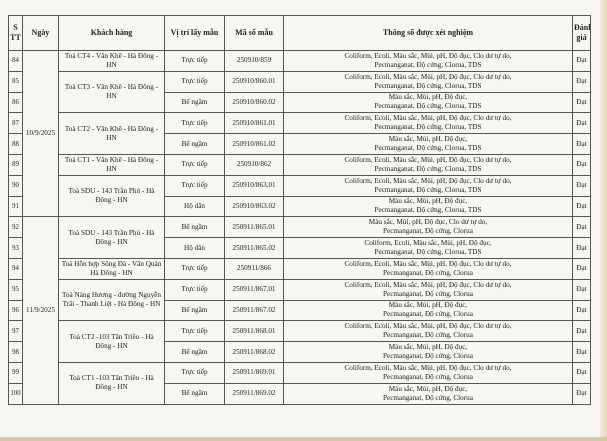 Image resolution: width=607 pixels, height=441 pixels. What do you see at coordinates (15, 102) in the screenshot?
I see `stt-cell: 86` at bounding box center [15, 102].